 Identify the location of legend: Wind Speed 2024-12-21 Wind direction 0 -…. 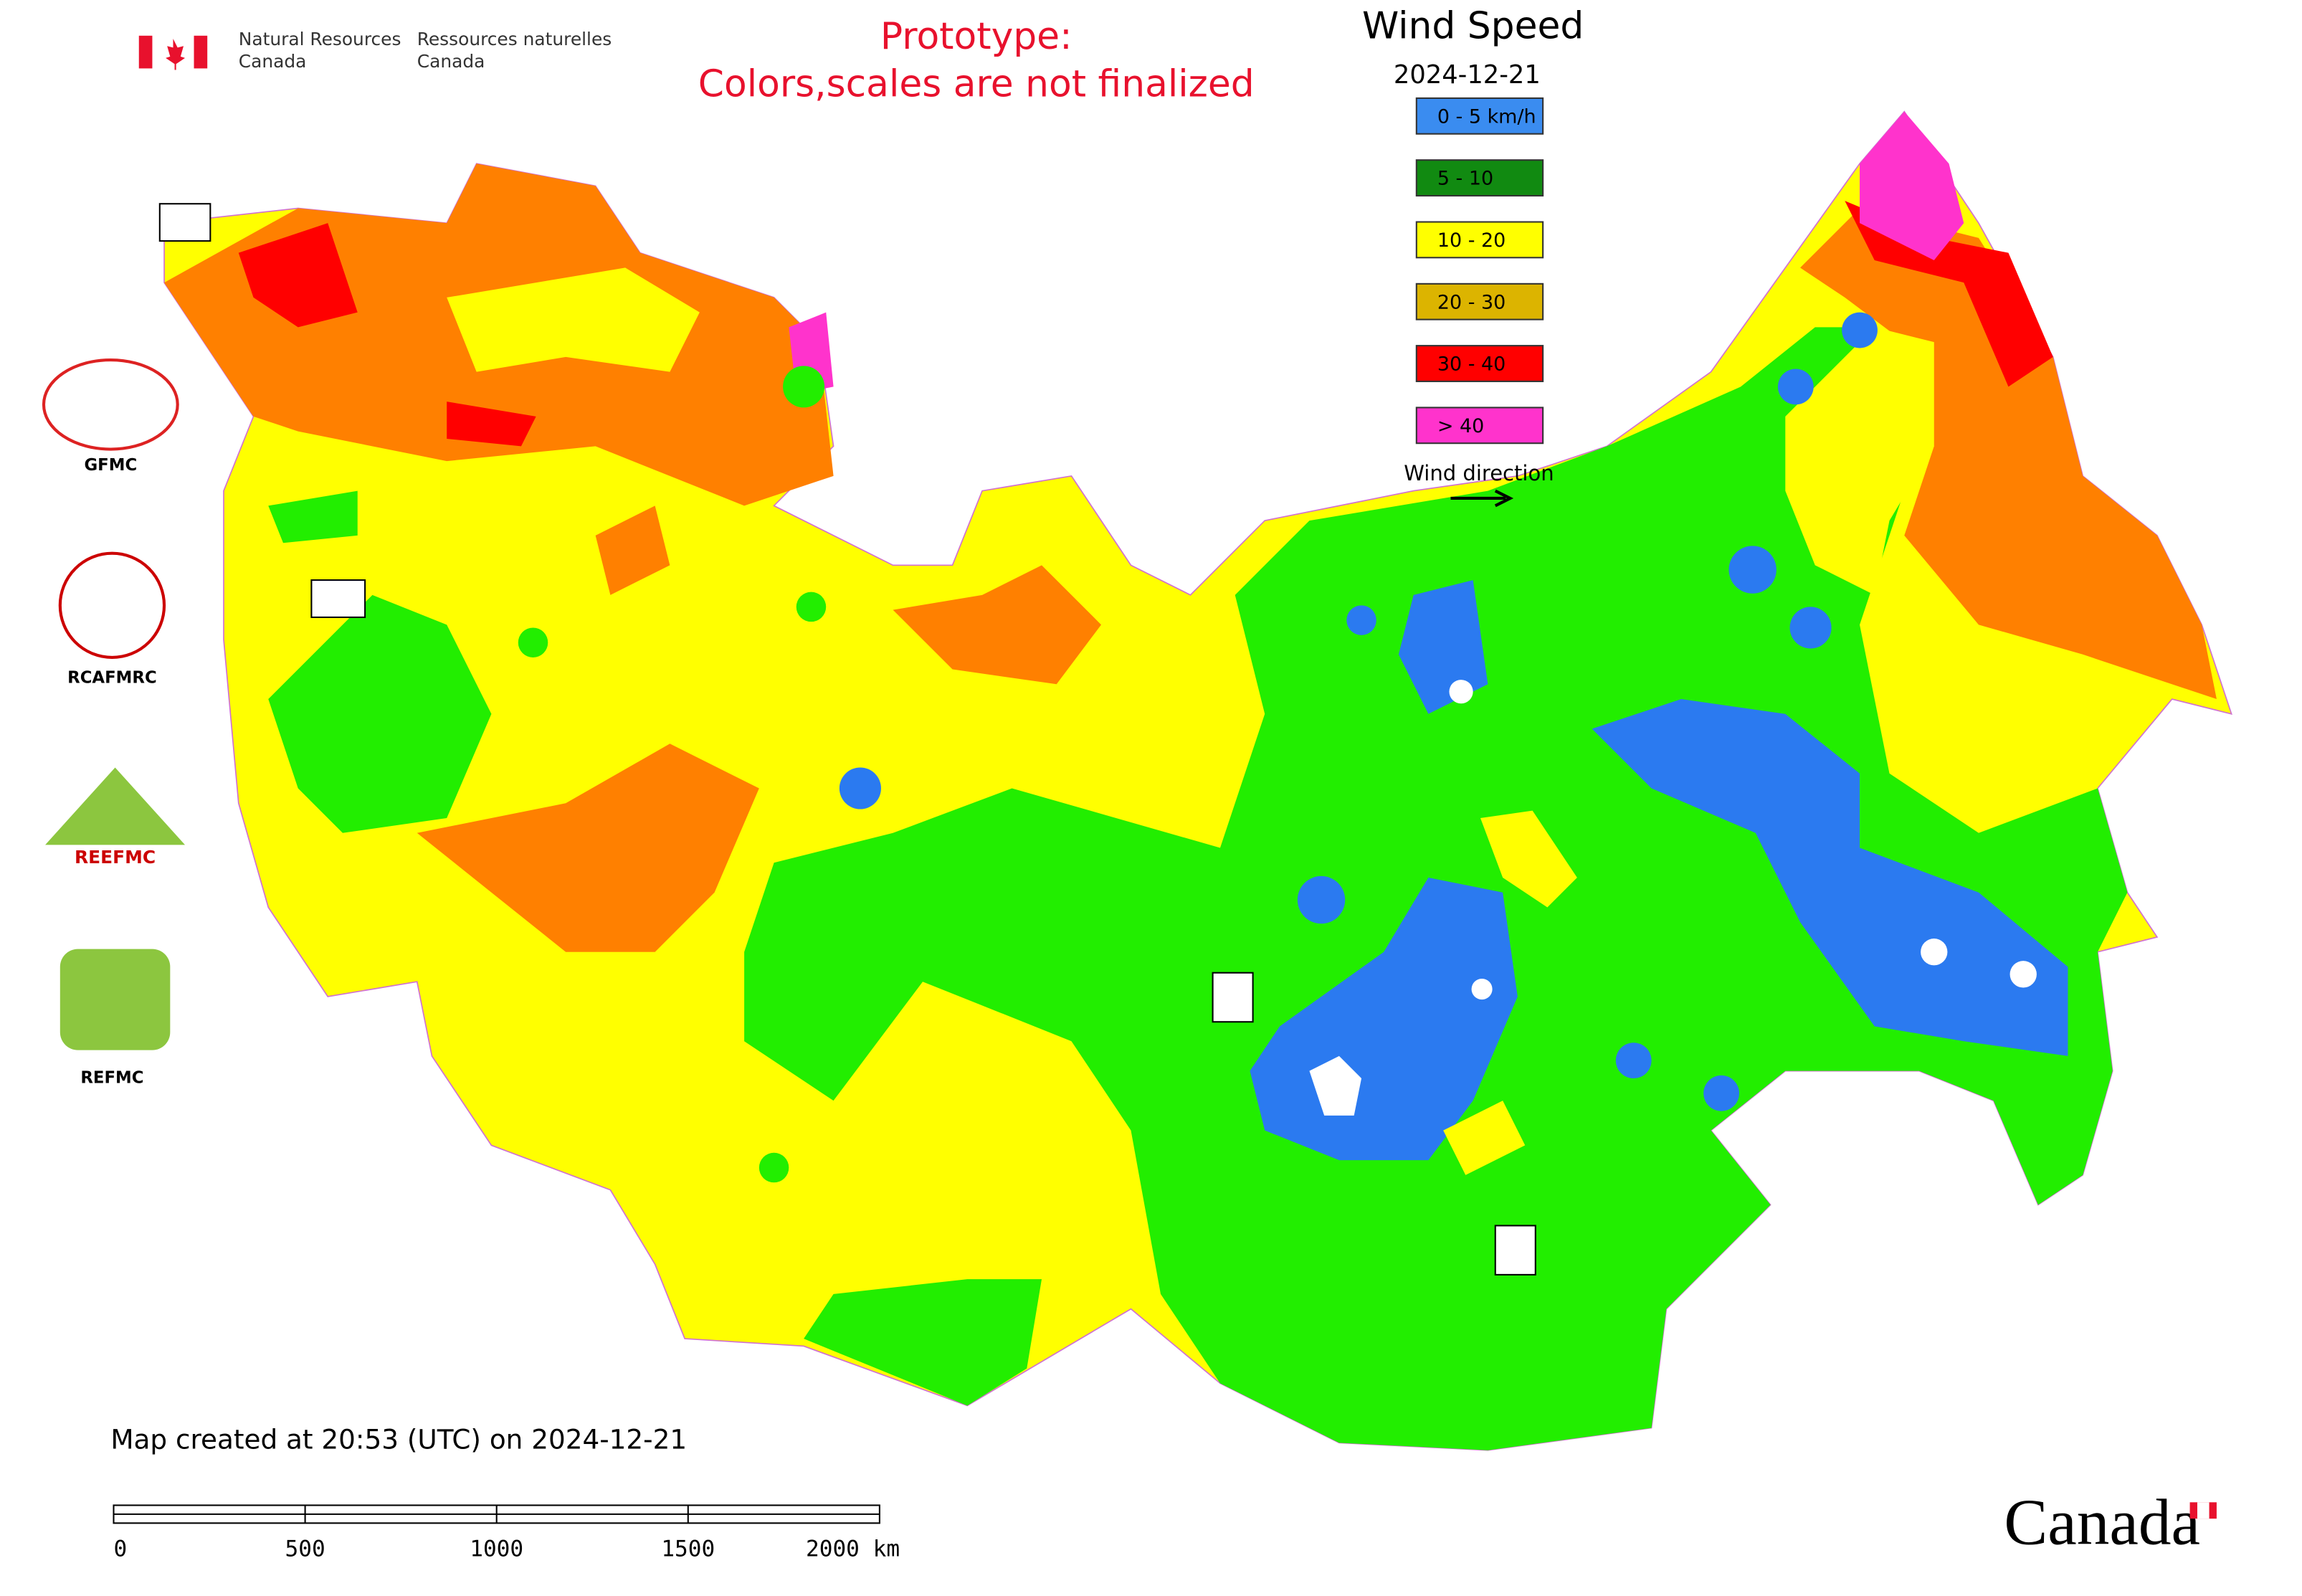
(1473, 256).